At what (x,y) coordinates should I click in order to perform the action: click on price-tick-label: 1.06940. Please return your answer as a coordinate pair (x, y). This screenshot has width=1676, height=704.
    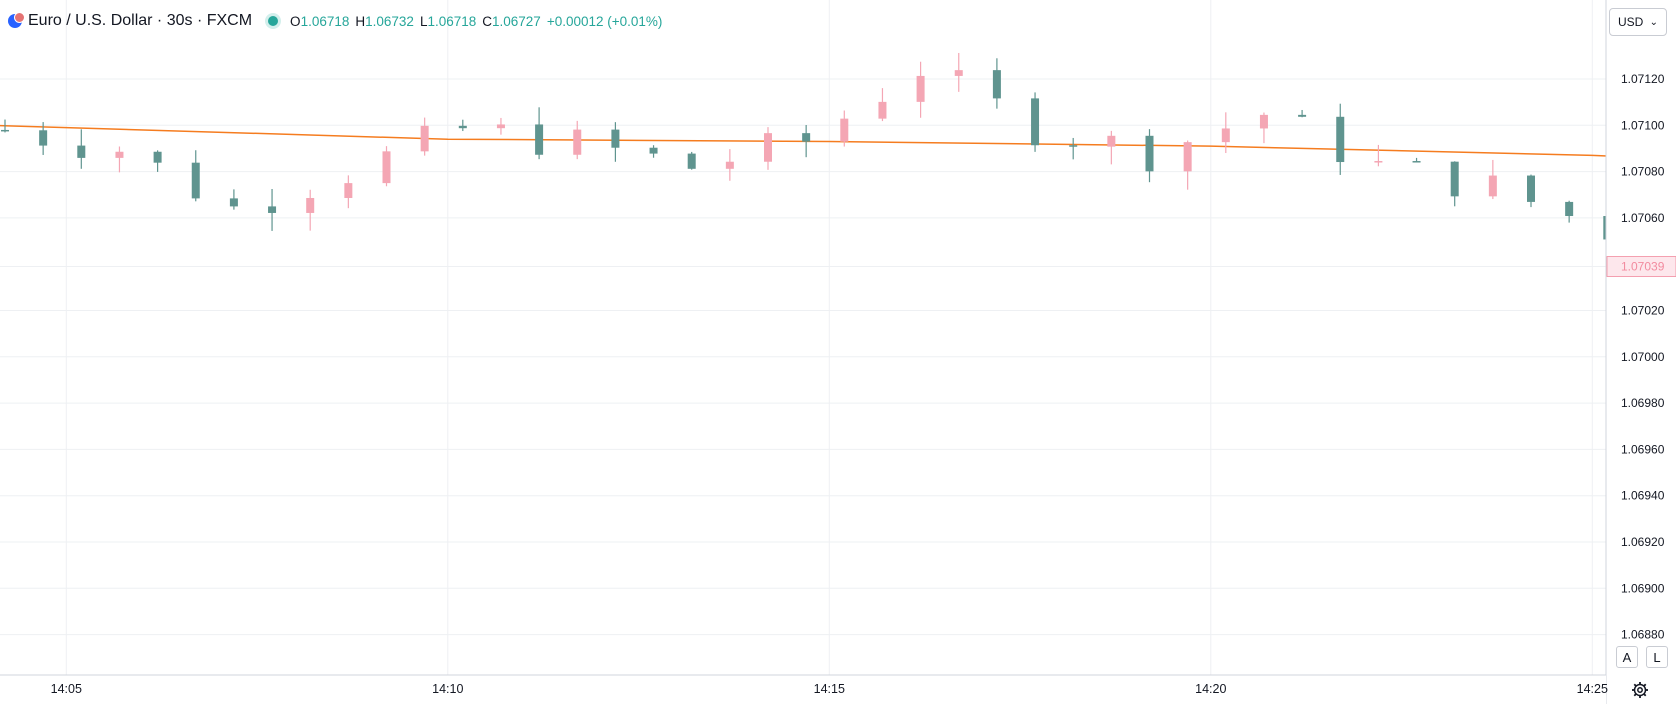
    Looking at the image, I should click on (1643, 496).